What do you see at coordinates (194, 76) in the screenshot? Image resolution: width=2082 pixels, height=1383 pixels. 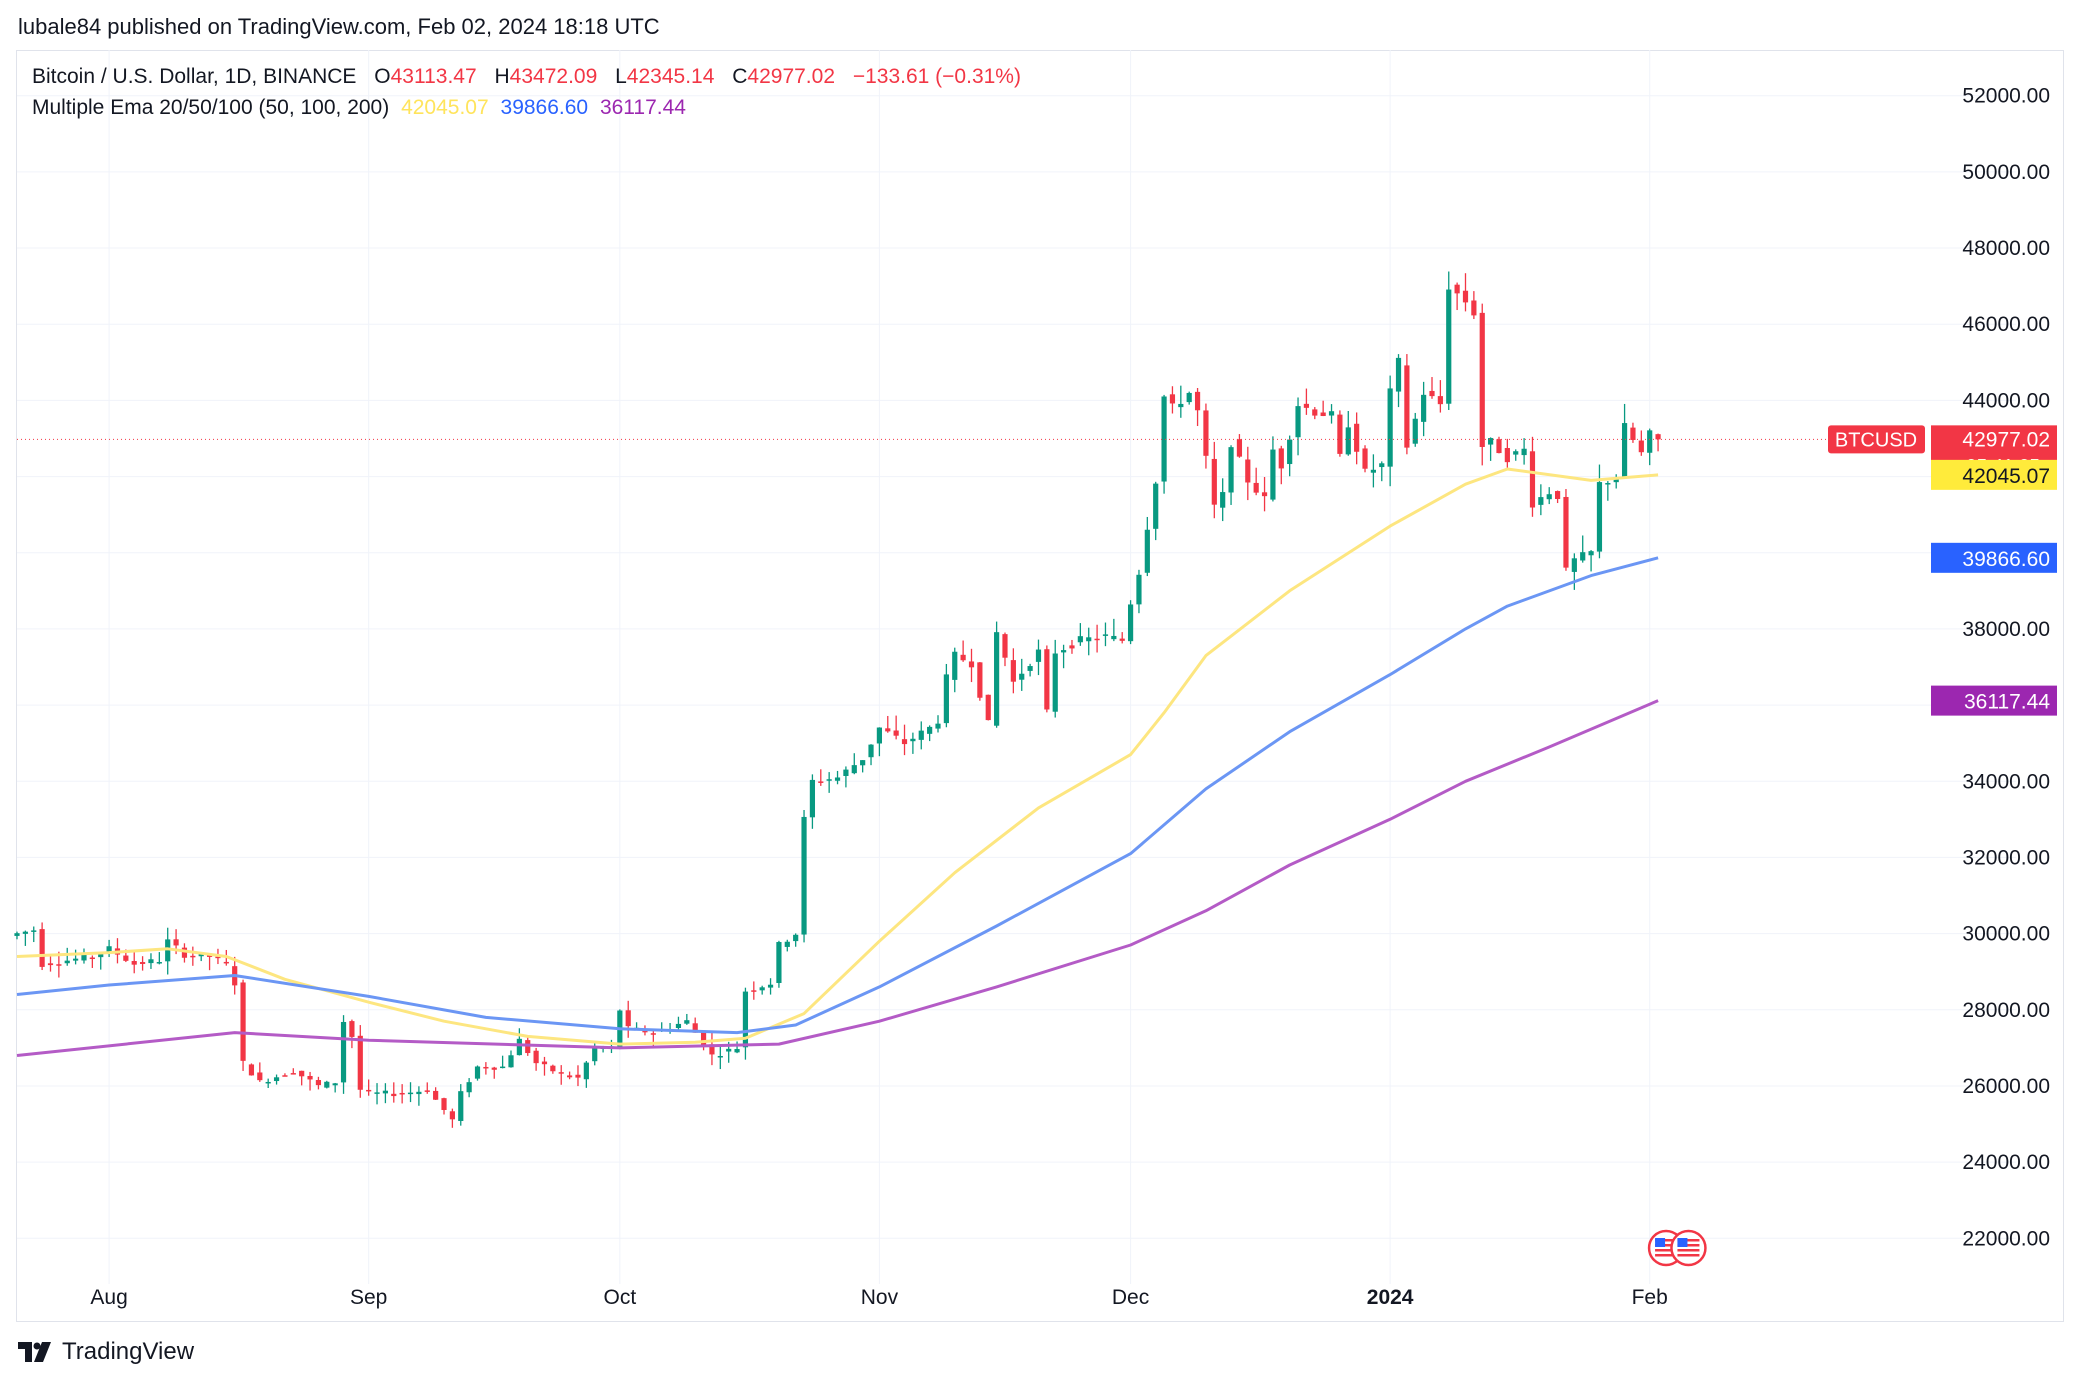 I see `symbol-title: Bitcoin / U.S. Dollar, 1D, BINANCE` at bounding box center [194, 76].